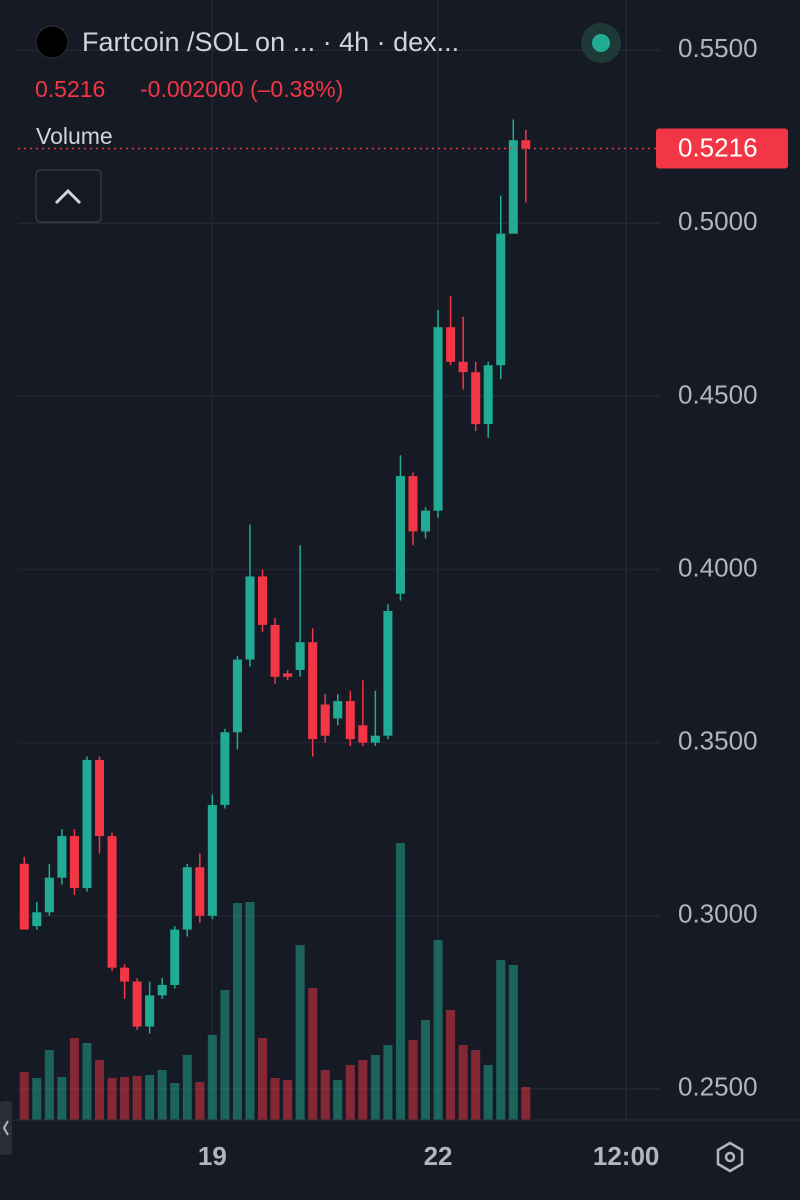 The width and height of the screenshot is (800, 1200). What do you see at coordinates (601, 43) in the screenshot?
I see `status-dot` at bounding box center [601, 43].